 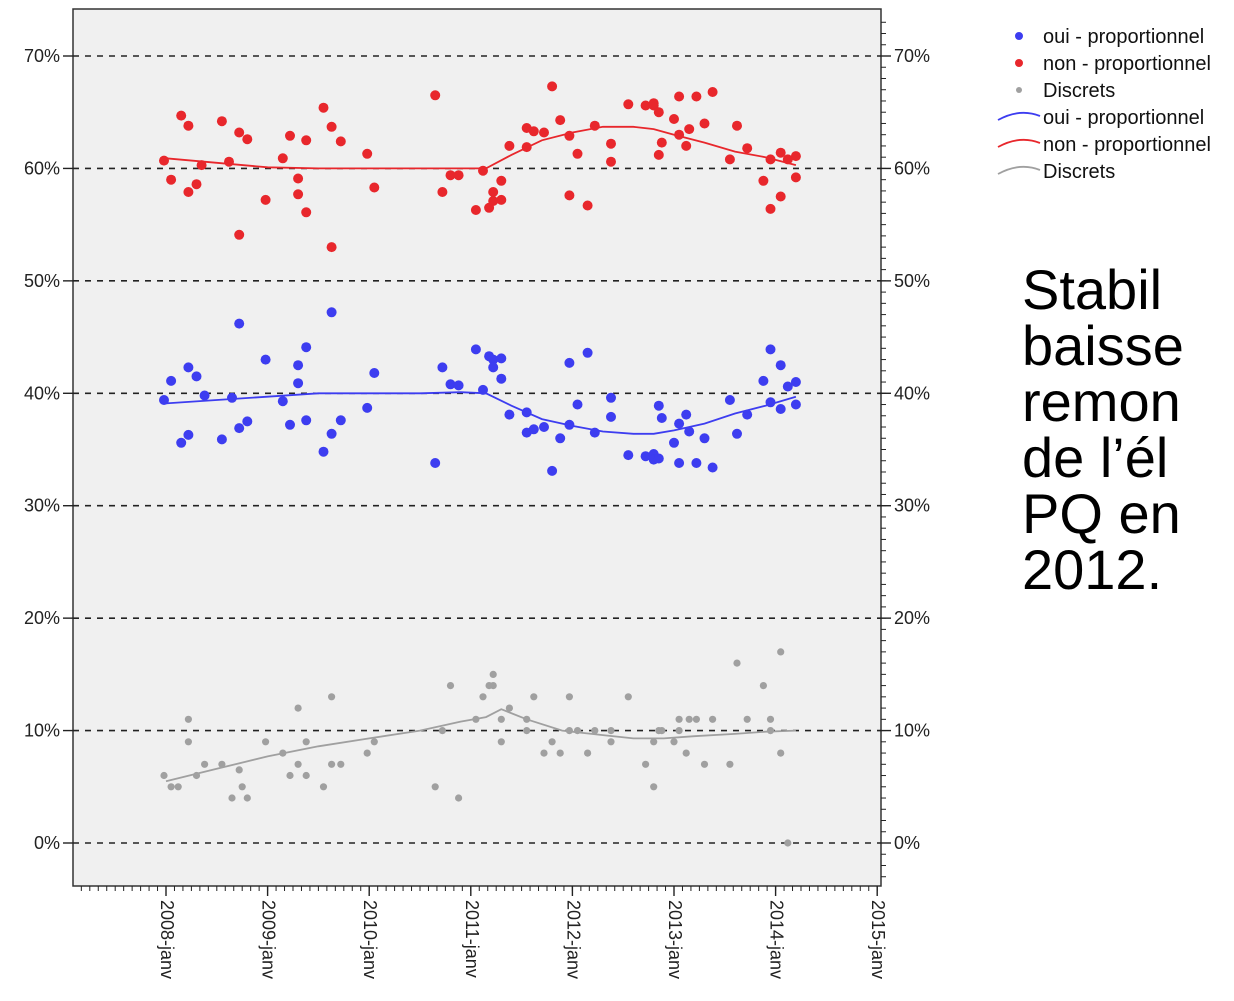 I want to click on slide-text-line-1: Stabil, so click(x=1092, y=291).